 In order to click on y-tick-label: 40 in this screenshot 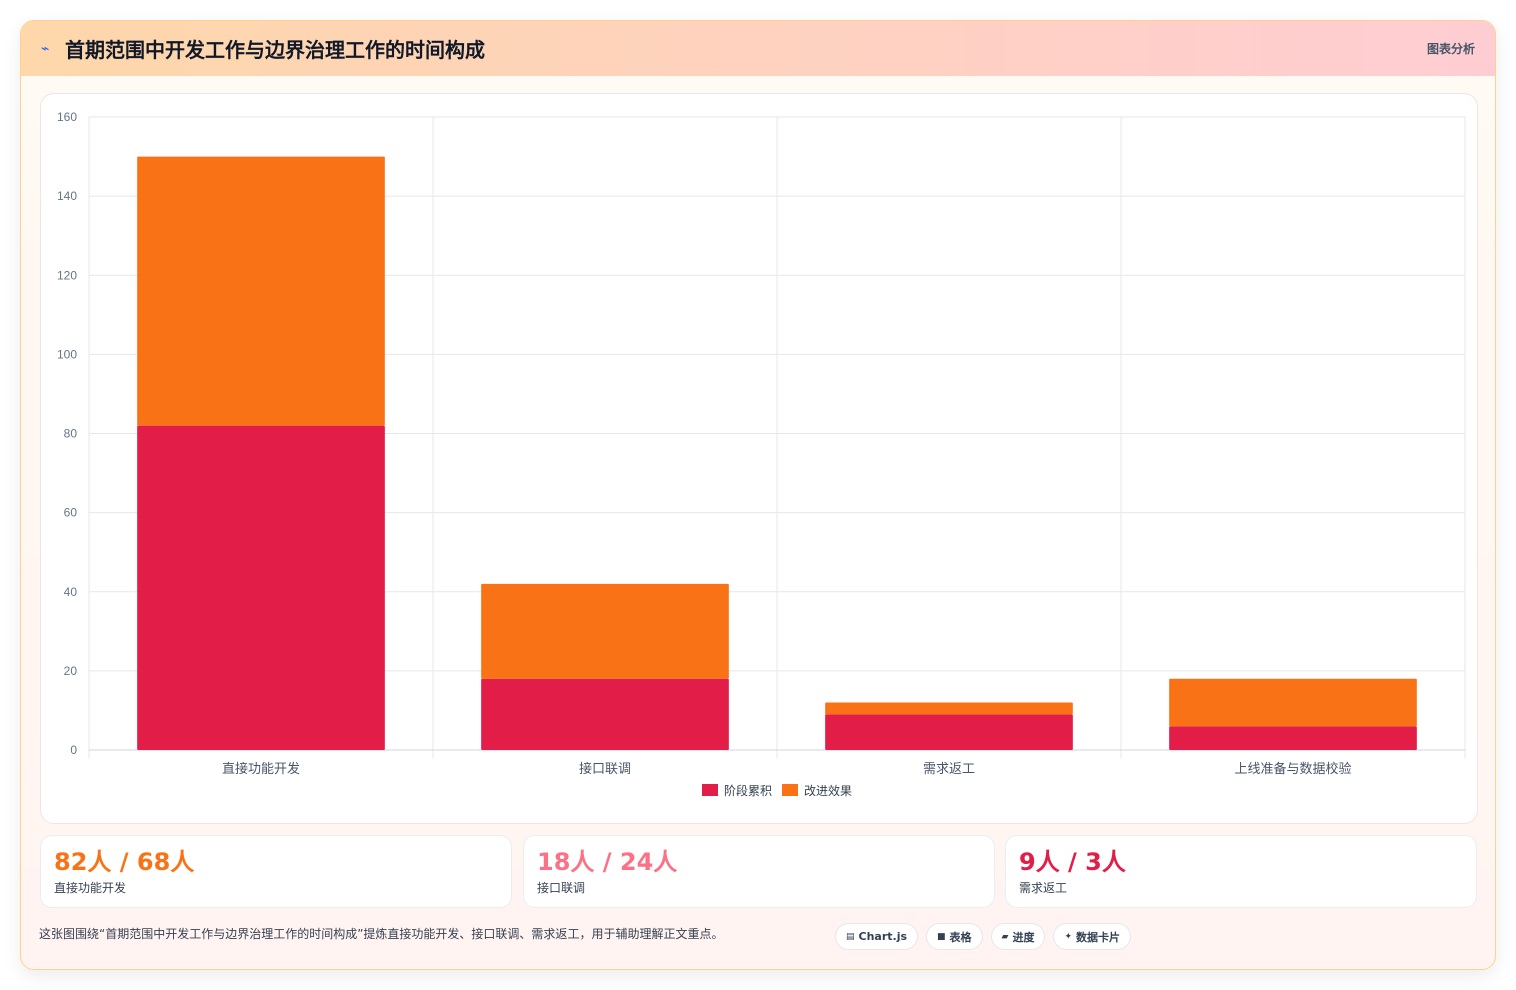, I will do `click(71, 592)`.